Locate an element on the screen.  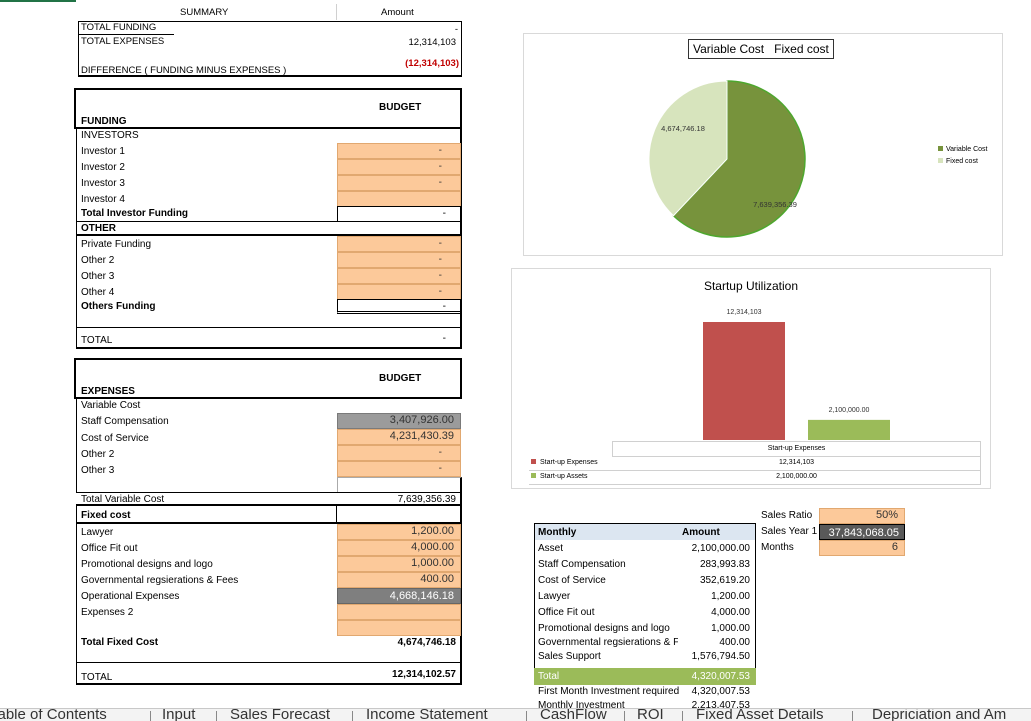
others-total-value: - is located at coordinates (444, 306).